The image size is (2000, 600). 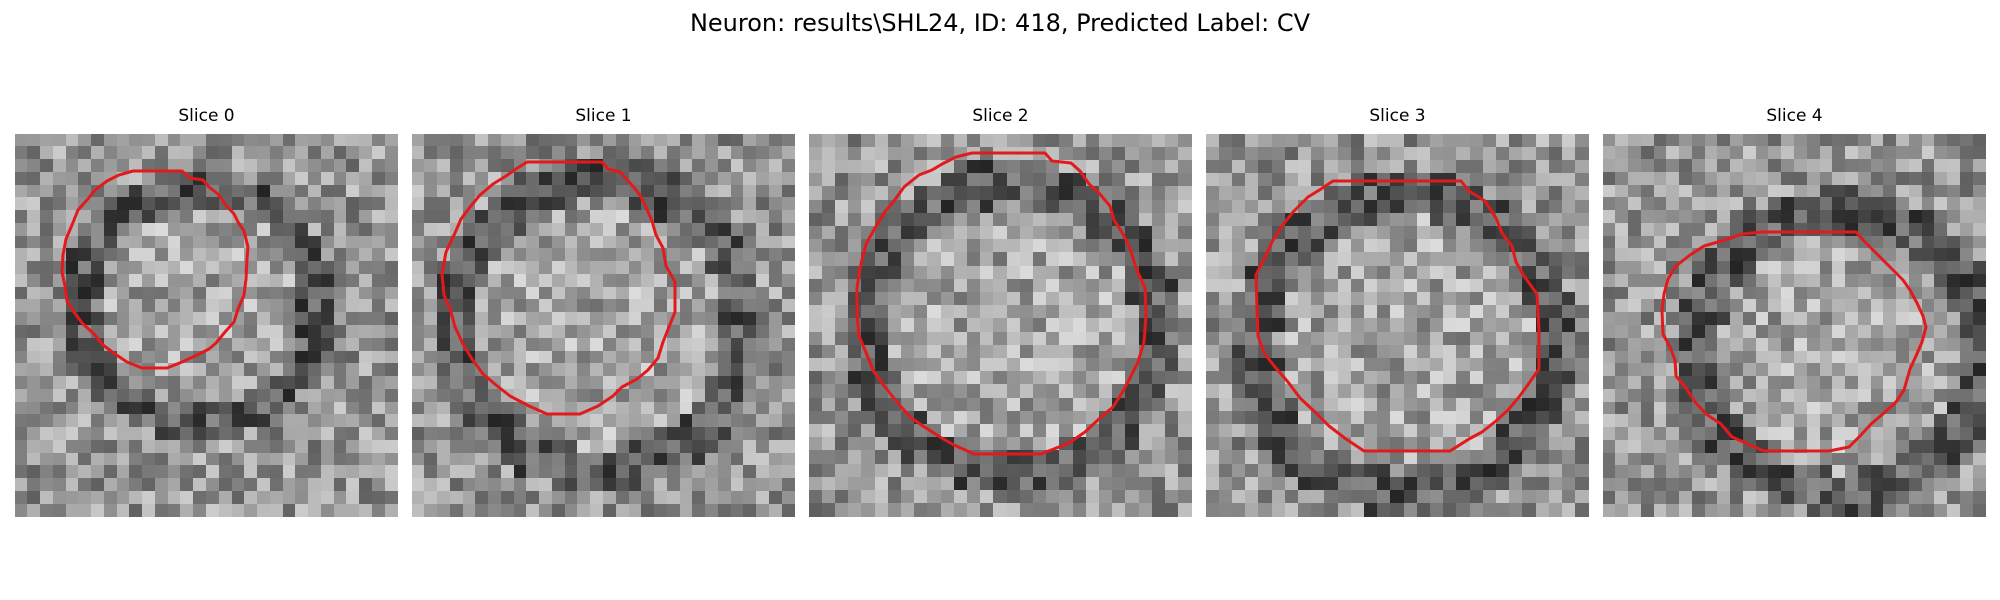 What do you see at coordinates (1000, 116) in the screenshot?
I see `slice-title: Slice 2` at bounding box center [1000, 116].